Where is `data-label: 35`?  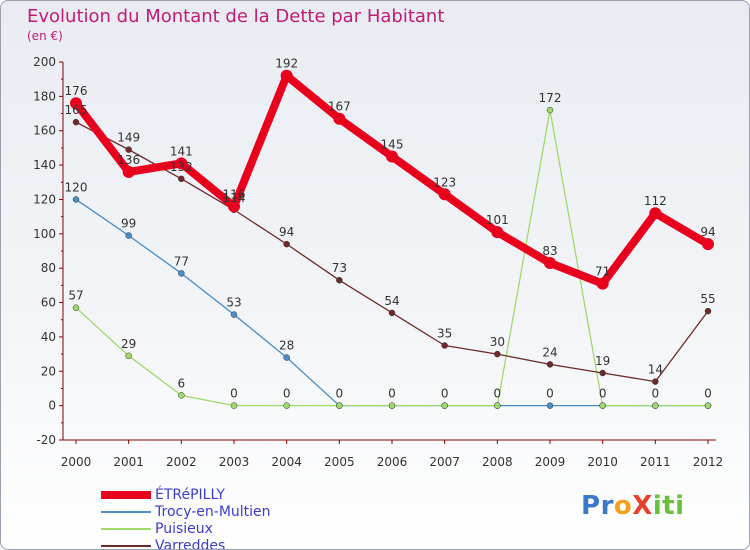 data-label: 35 is located at coordinates (444, 334).